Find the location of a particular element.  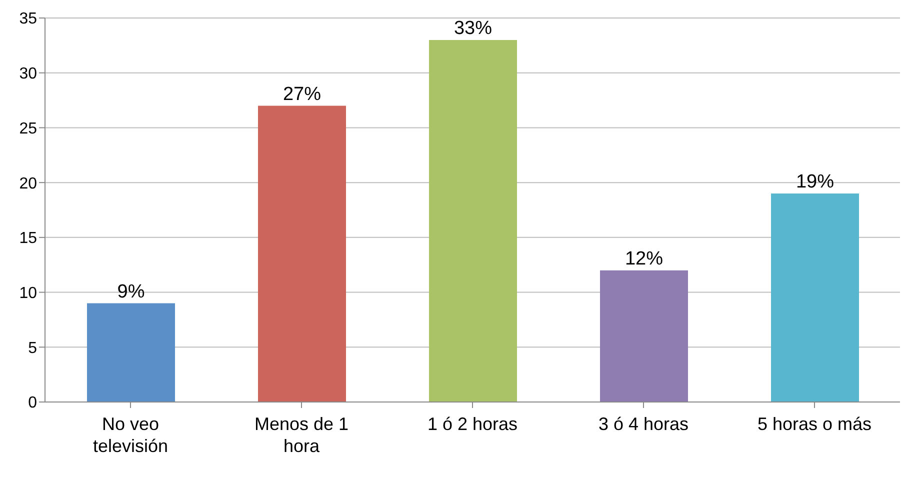

y-tick-label: 10 is located at coordinates (28, 293).